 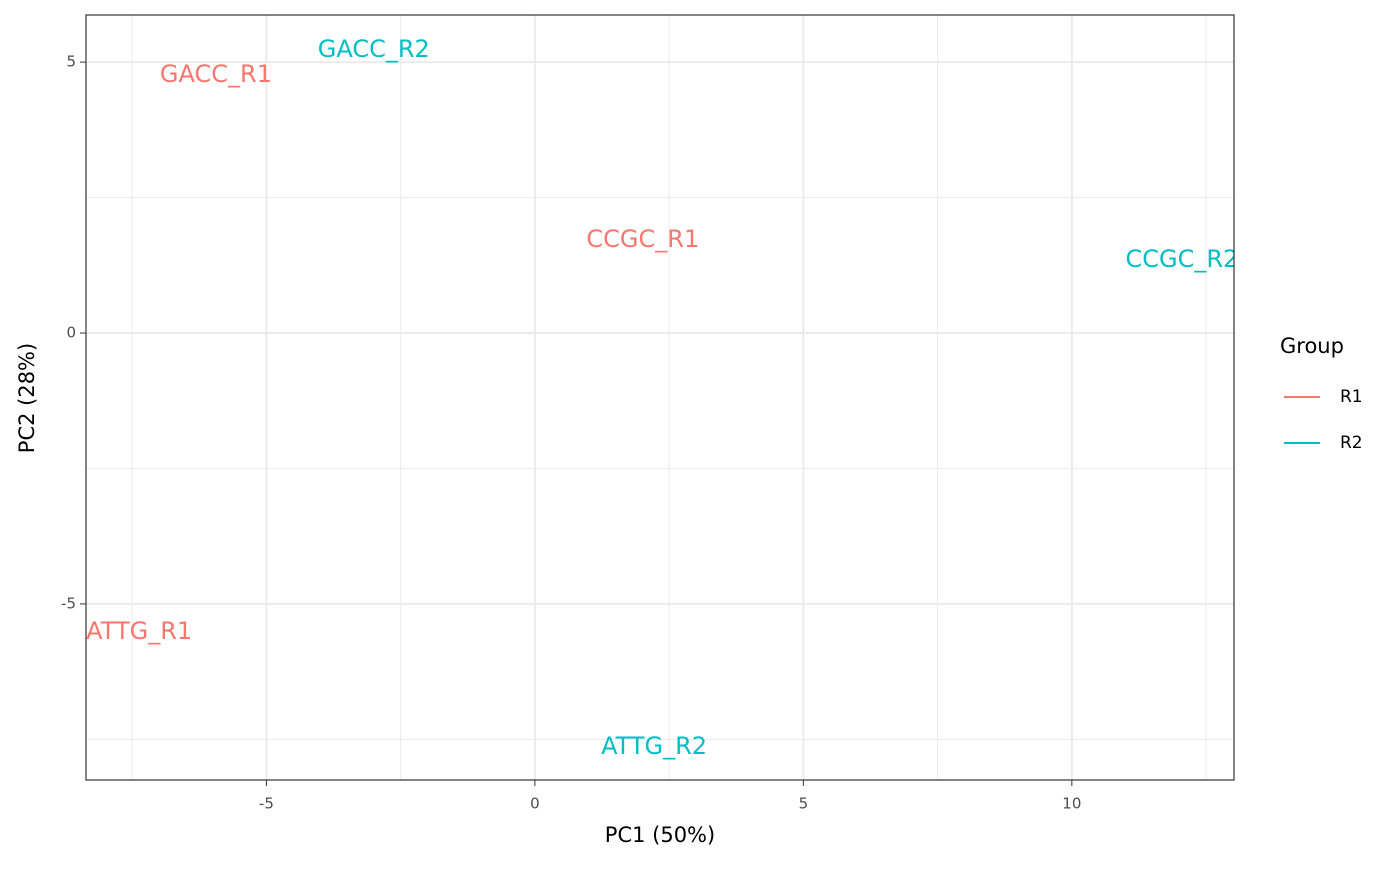 What do you see at coordinates (266, 804) in the screenshot?
I see `x-tick-label: -5` at bounding box center [266, 804].